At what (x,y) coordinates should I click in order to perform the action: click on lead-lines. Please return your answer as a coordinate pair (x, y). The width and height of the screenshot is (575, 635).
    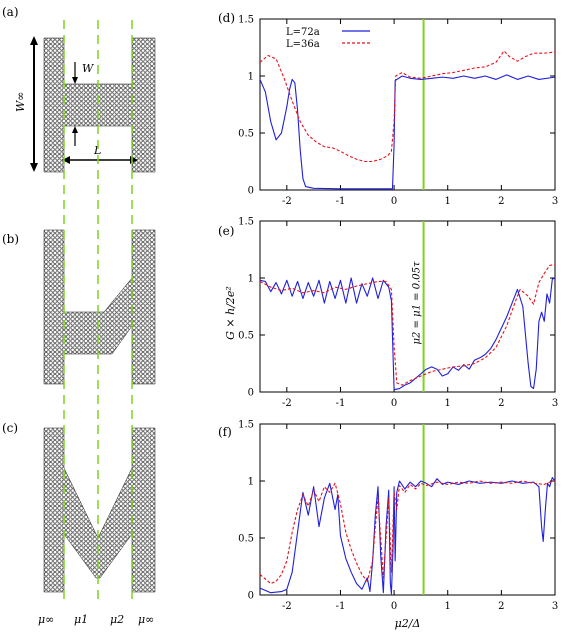
    Looking at the image, I should click on (98, 312).